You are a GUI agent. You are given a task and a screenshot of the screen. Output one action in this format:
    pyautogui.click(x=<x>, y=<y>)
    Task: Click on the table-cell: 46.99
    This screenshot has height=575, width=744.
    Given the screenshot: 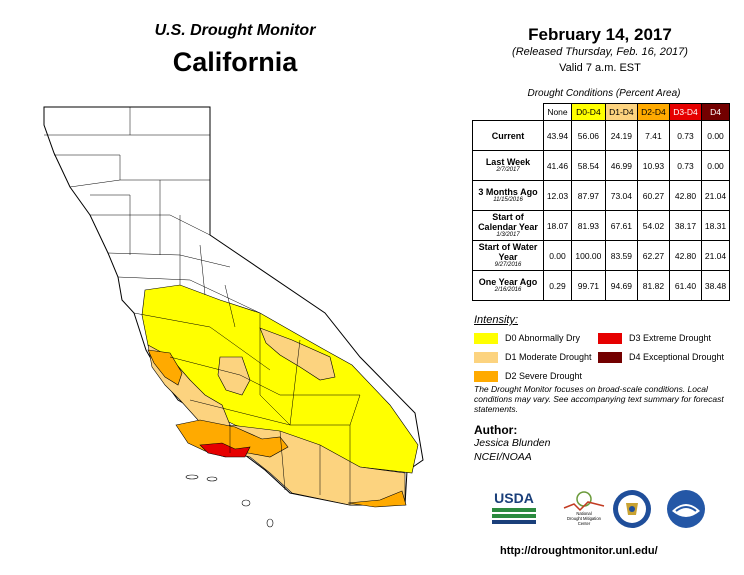 What is the action you would take?
    pyautogui.click(x=621, y=165)
    